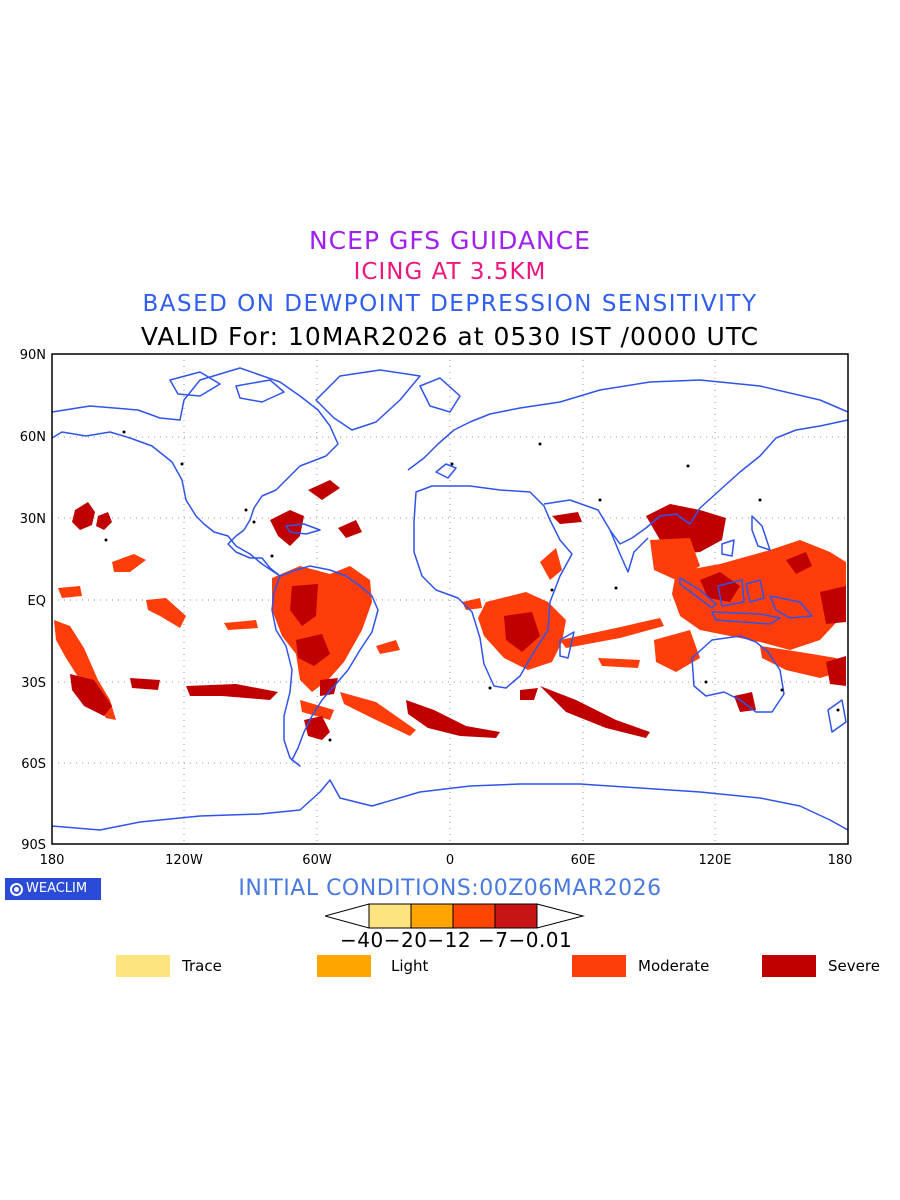  I want to click on lon-label: 0, so click(450, 860).